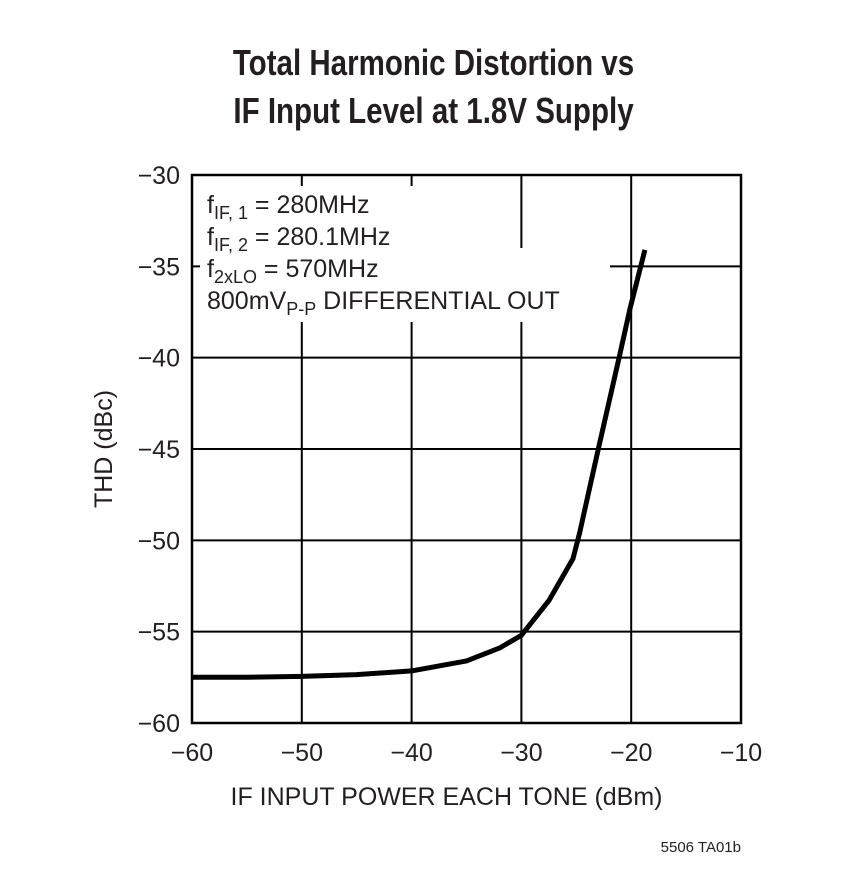  Describe the element at coordinates (288, 207) in the screenshot. I see `annotation-line: fIF, 1 = 280MHz` at that location.